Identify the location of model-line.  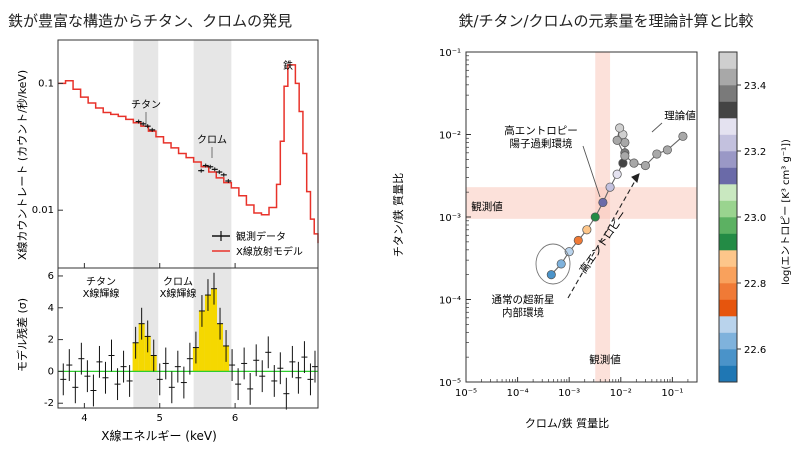
(188, 154).